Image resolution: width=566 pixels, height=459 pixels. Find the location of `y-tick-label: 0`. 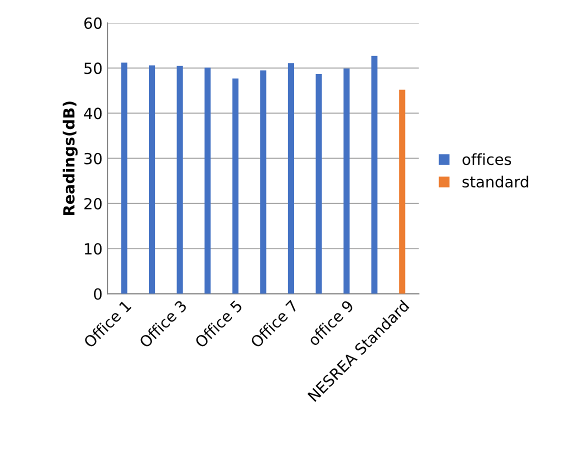

y-tick-label: 0 is located at coordinates (98, 294).